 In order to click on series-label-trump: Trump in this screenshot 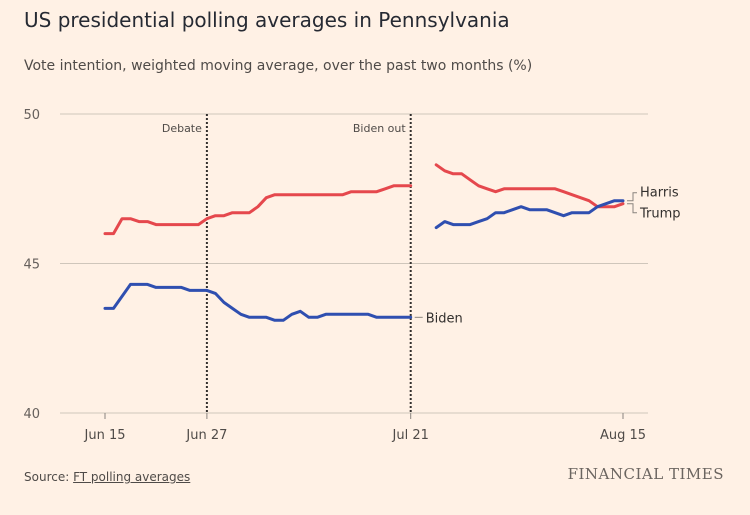, I will do `click(660, 214)`.